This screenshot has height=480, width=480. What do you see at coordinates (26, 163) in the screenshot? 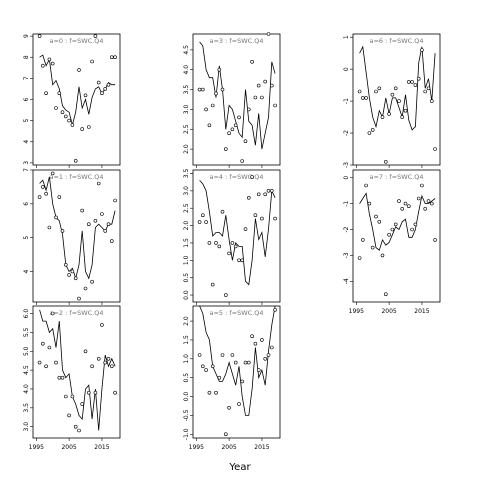
I see `y-tick-label: 3` at bounding box center [26, 163].